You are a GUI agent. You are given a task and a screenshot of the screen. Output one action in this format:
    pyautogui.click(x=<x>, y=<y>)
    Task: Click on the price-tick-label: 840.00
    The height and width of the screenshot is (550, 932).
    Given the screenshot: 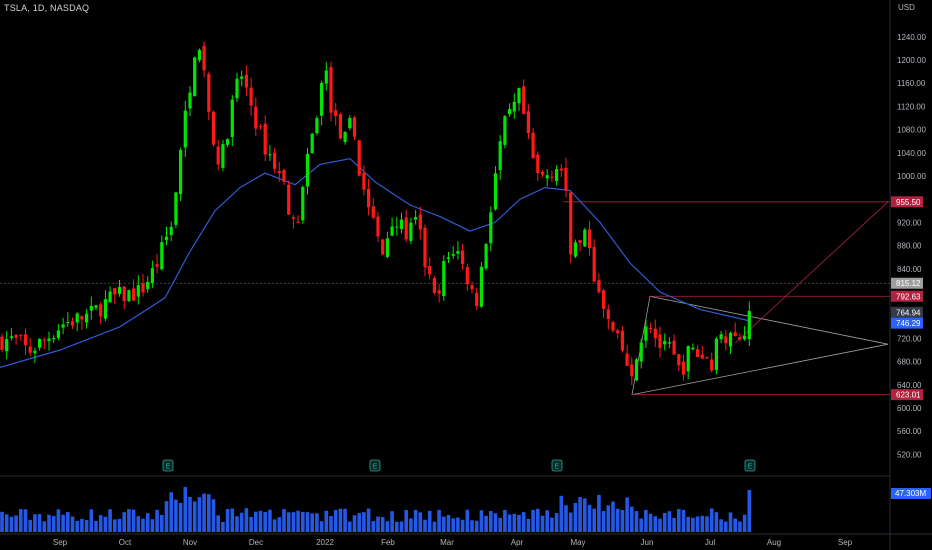 What is the action you would take?
    pyautogui.click(x=909, y=269)
    